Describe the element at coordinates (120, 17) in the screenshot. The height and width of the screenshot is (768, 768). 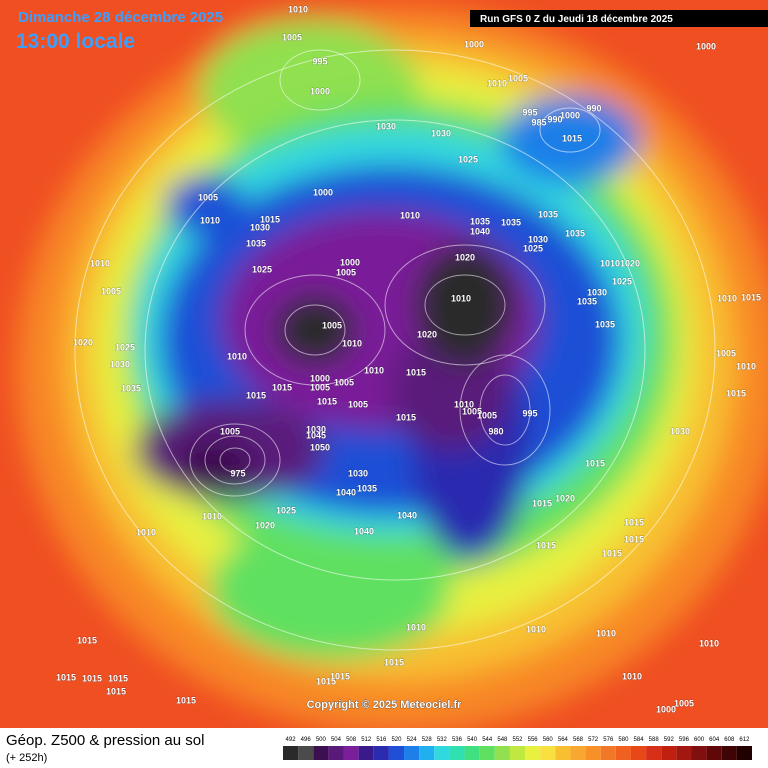
I see `date-title: Dimanche 28 décembre 2025` at that location.